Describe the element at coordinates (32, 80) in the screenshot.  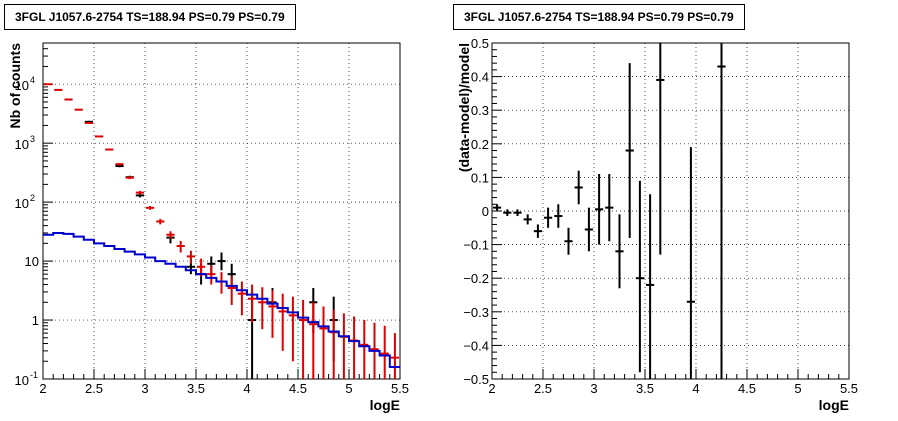
I see `y-tick-exponent: 4` at that location.